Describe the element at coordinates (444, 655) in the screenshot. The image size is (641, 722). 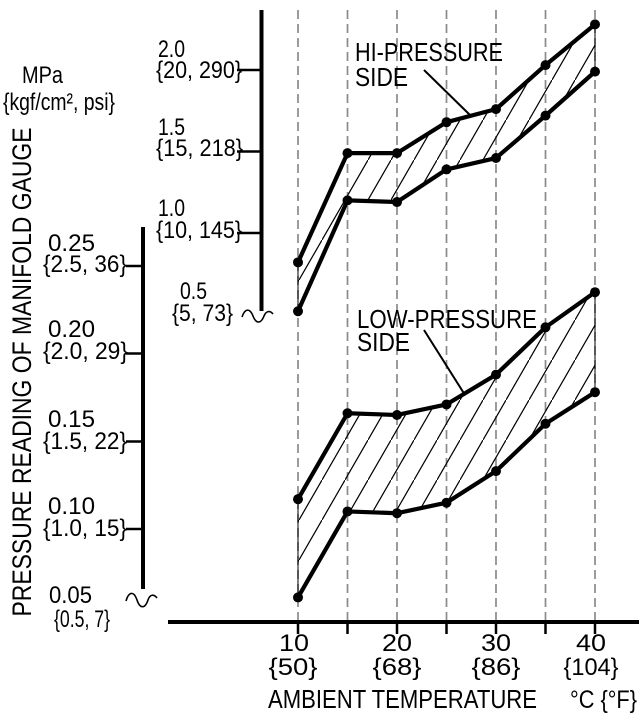
I see `x-axis-labels: 10 {50} 20 {68} 30 {86} 40 {104}` at that location.